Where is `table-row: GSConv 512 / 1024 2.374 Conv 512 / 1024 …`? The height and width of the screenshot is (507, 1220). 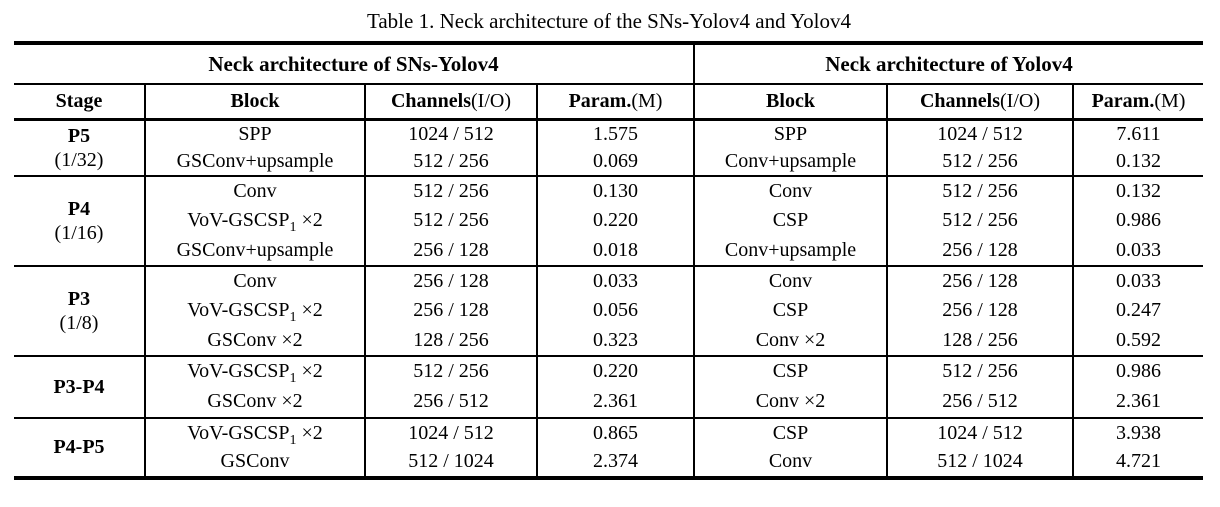
table-row: GSConv 512 / 1024 2.374 Conv 512 / 1024 … is located at coordinates (608, 462).